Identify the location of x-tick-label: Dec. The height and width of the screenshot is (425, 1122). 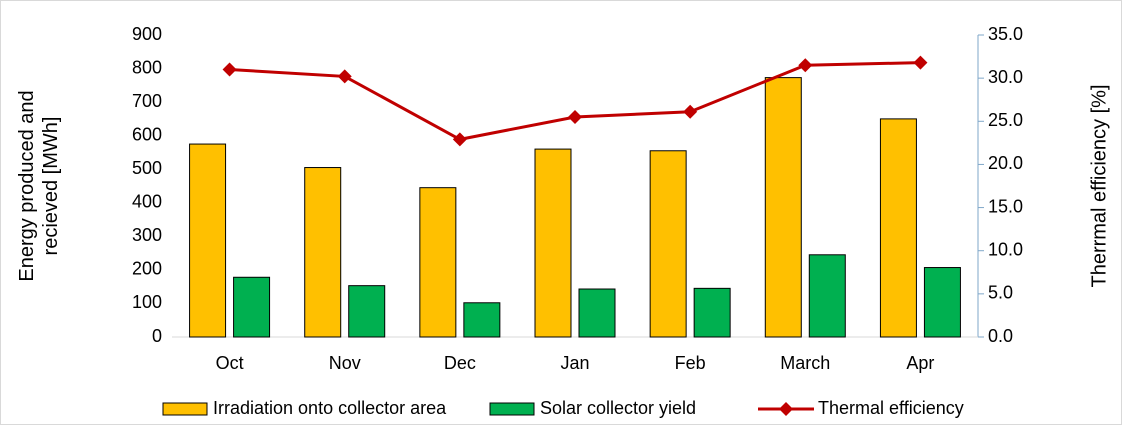
(460, 363).